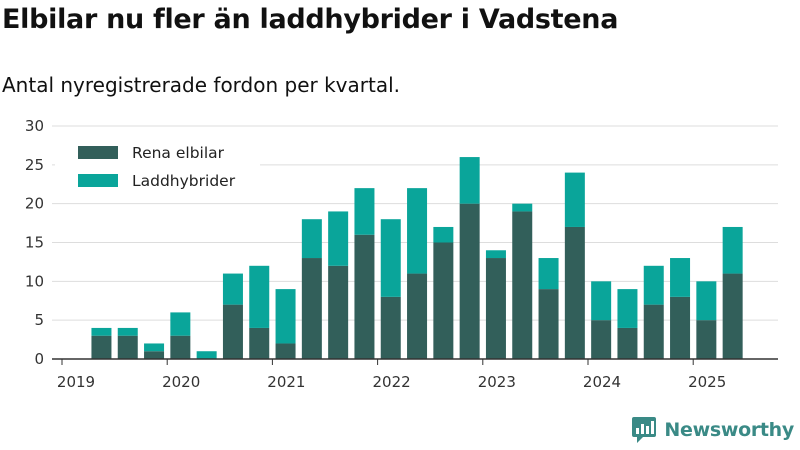 The height and width of the screenshot is (450, 800). Describe the element at coordinates (39, 320) in the screenshot. I see `y-tick-label: 5` at that location.